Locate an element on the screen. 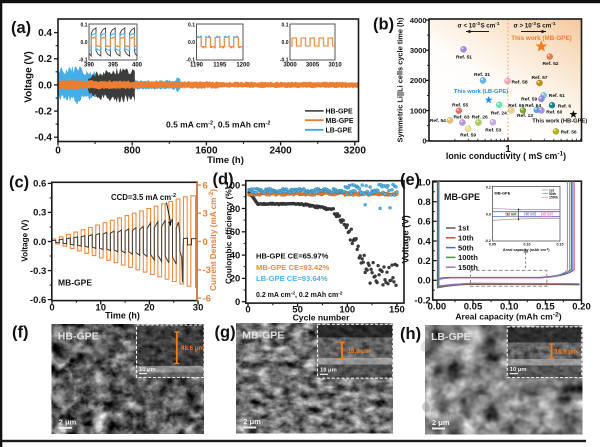 This screenshot has width=600, height=447. svg-text: Ref. 64 is located at coordinates (533, 106).